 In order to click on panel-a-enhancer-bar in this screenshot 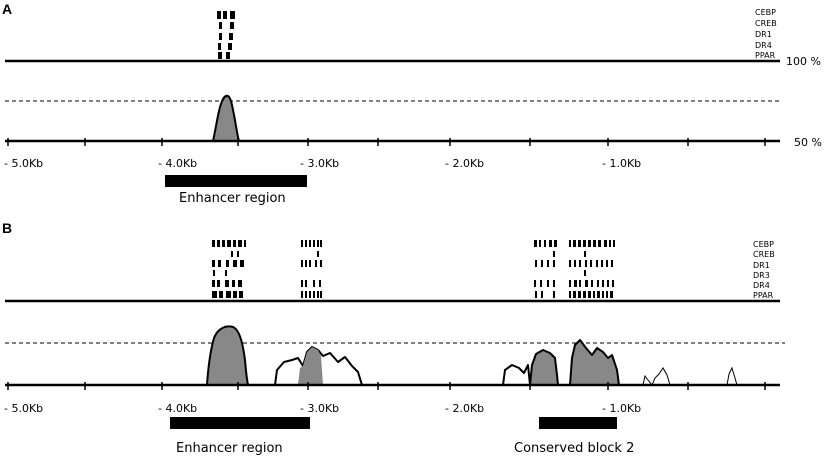, I will do `click(236, 181)`.